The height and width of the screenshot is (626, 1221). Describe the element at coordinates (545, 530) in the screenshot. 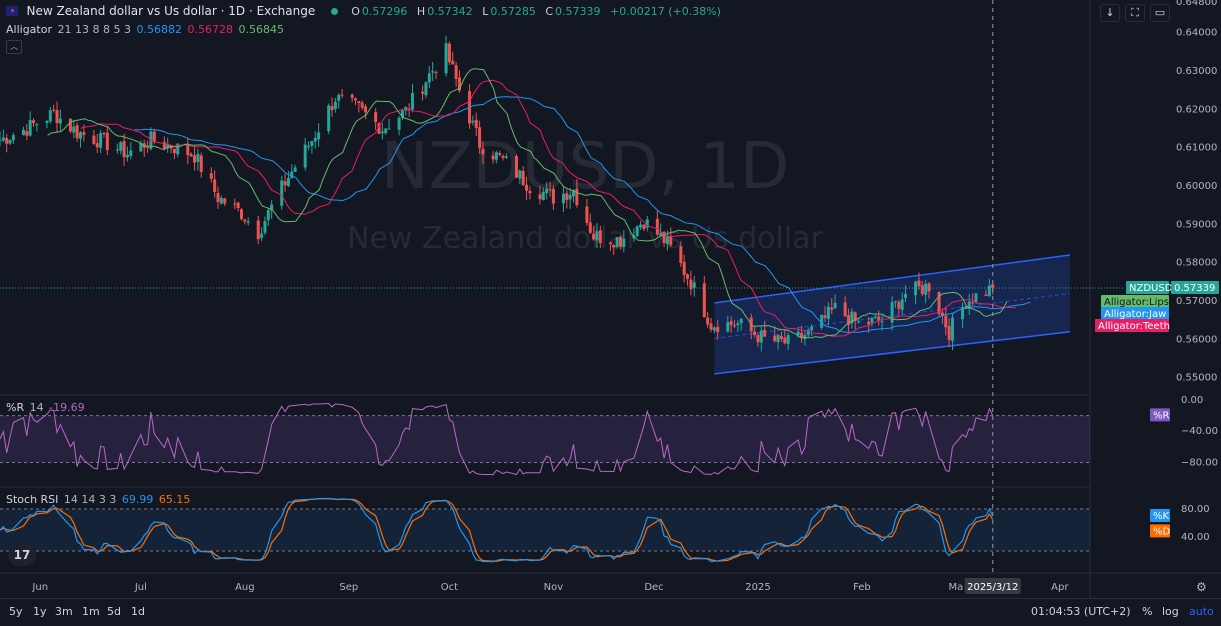

I see `stoch-rsi-band` at that location.